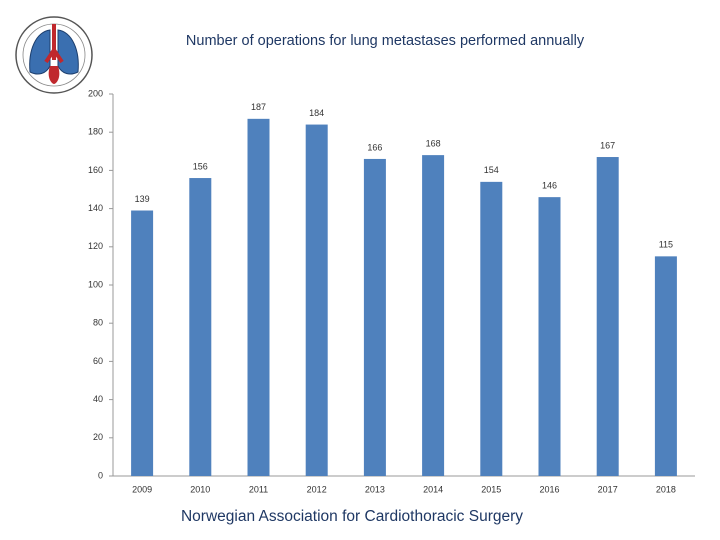  What do you see at coordinates (316, 113) in the screenshot?
I see `data-label: 184` at bounding box center [316, 113].